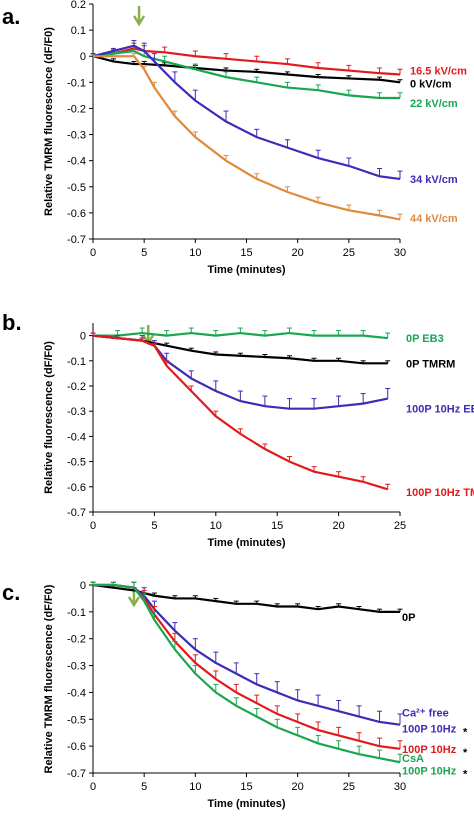 The image size is (474, 835). Describe the element at coordinates (440, 410) in the screenshot. I see `series-label: 100P 10Hz EB3` at that location.